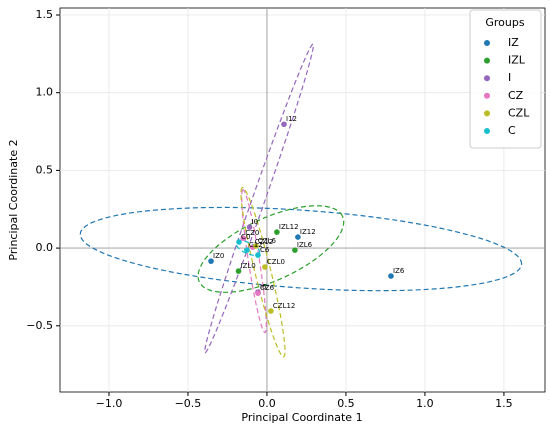 The width and height of the screenshot is (550, 436). I want to click on point-label: IZ0, so click(218, 256).